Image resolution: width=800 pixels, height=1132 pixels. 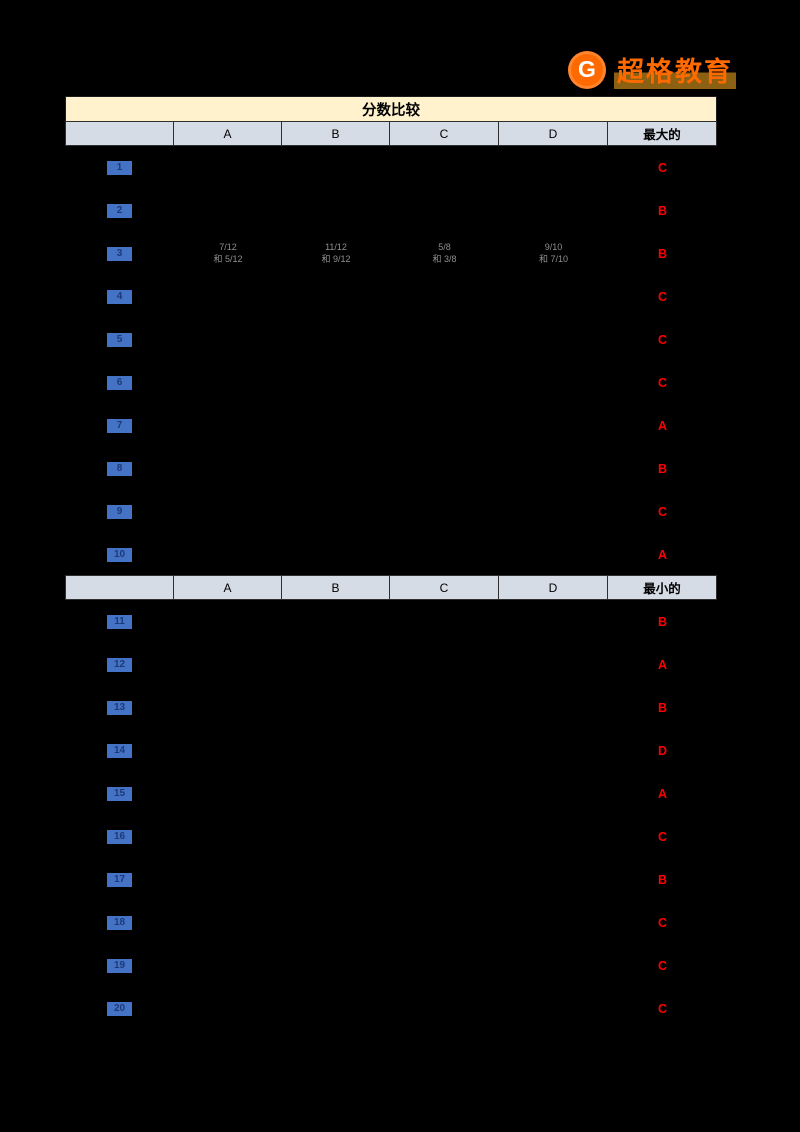 I want to click on answer-column-header: 最小的, so click(x=662, y=587).